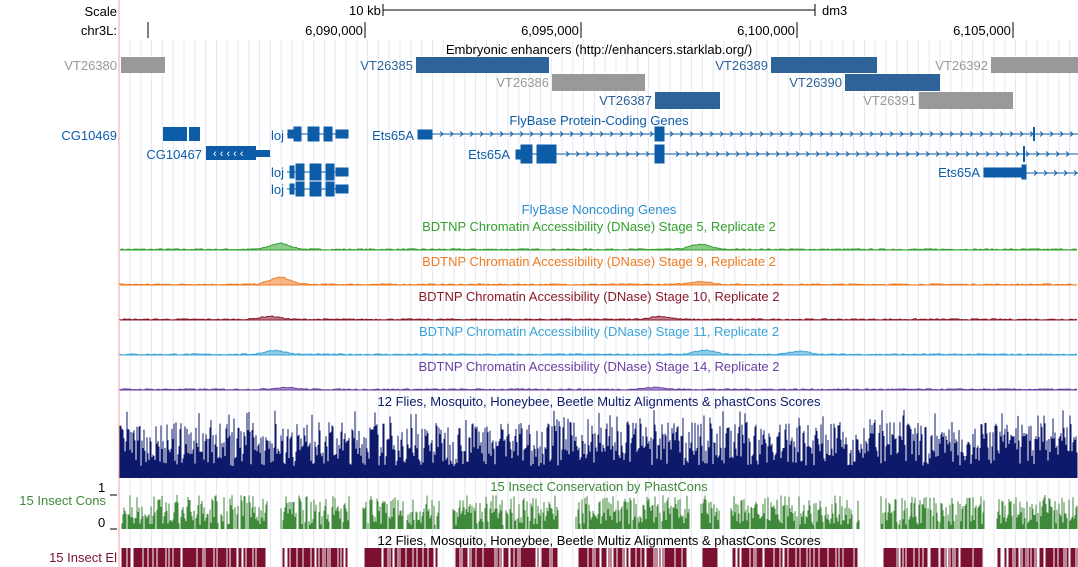 Image resolution: width=1078 pixels, height=567 pixels. I want to click on enhancer-label: VT26392, so click(961, 65).